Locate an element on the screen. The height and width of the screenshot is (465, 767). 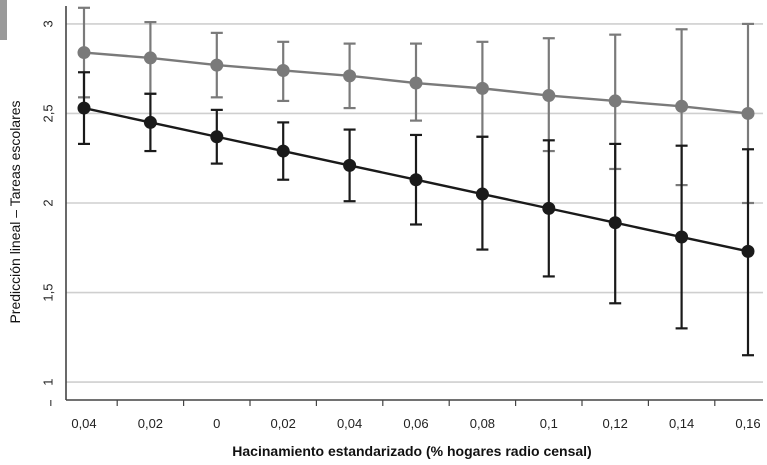
y-tick-label: 2 is located at coordinates (48, 202).